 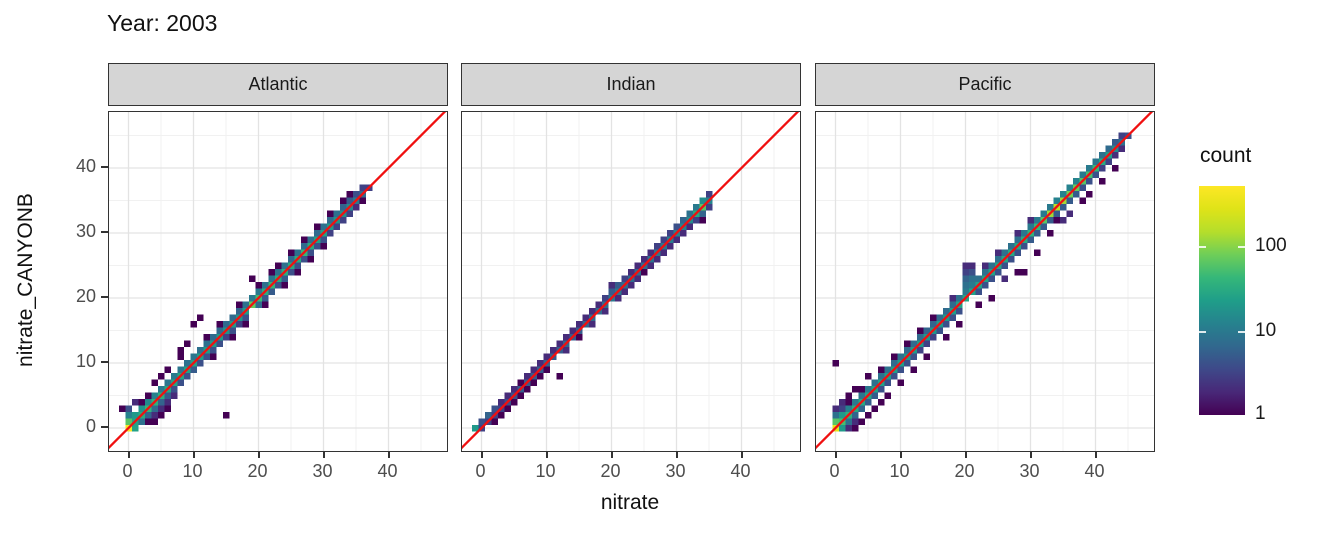 What do you see at coordinates (1222, 300) in the screenshot?
I see `legend-colorbar` at bounding box center [1222, 300].